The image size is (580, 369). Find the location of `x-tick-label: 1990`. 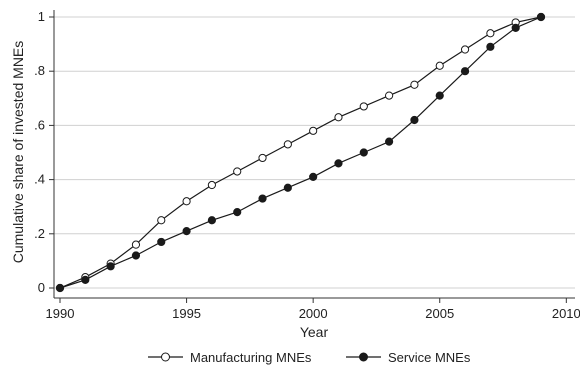

x-tick-label: 1990 is located at coordinates (60, 313).